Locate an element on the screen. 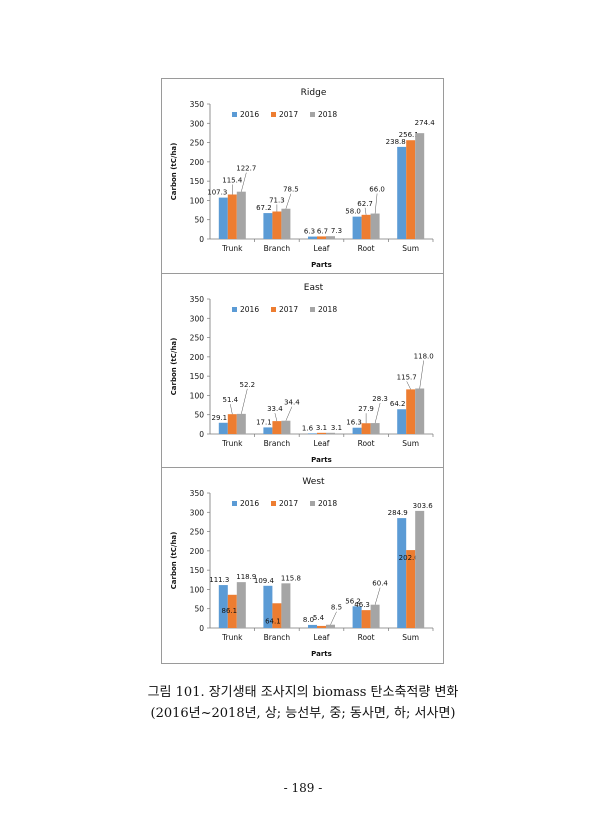  data-label-2016-leaf: 1.6 is located at coordinates (308, 428).